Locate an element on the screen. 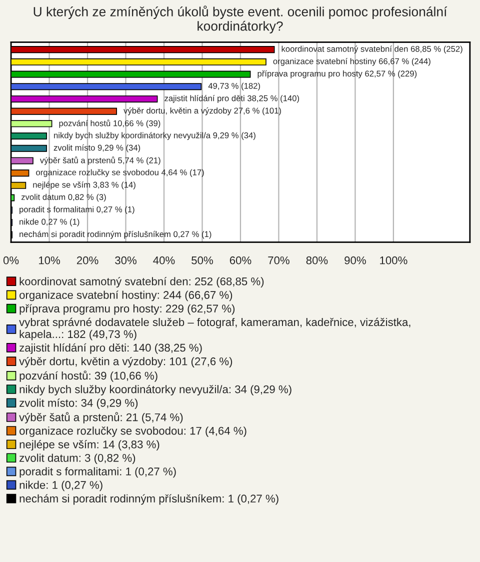  legend-label: nechám si poradit rodinným příslušníkem: 1 (0,27 %) is located at coordinates (149, 499).